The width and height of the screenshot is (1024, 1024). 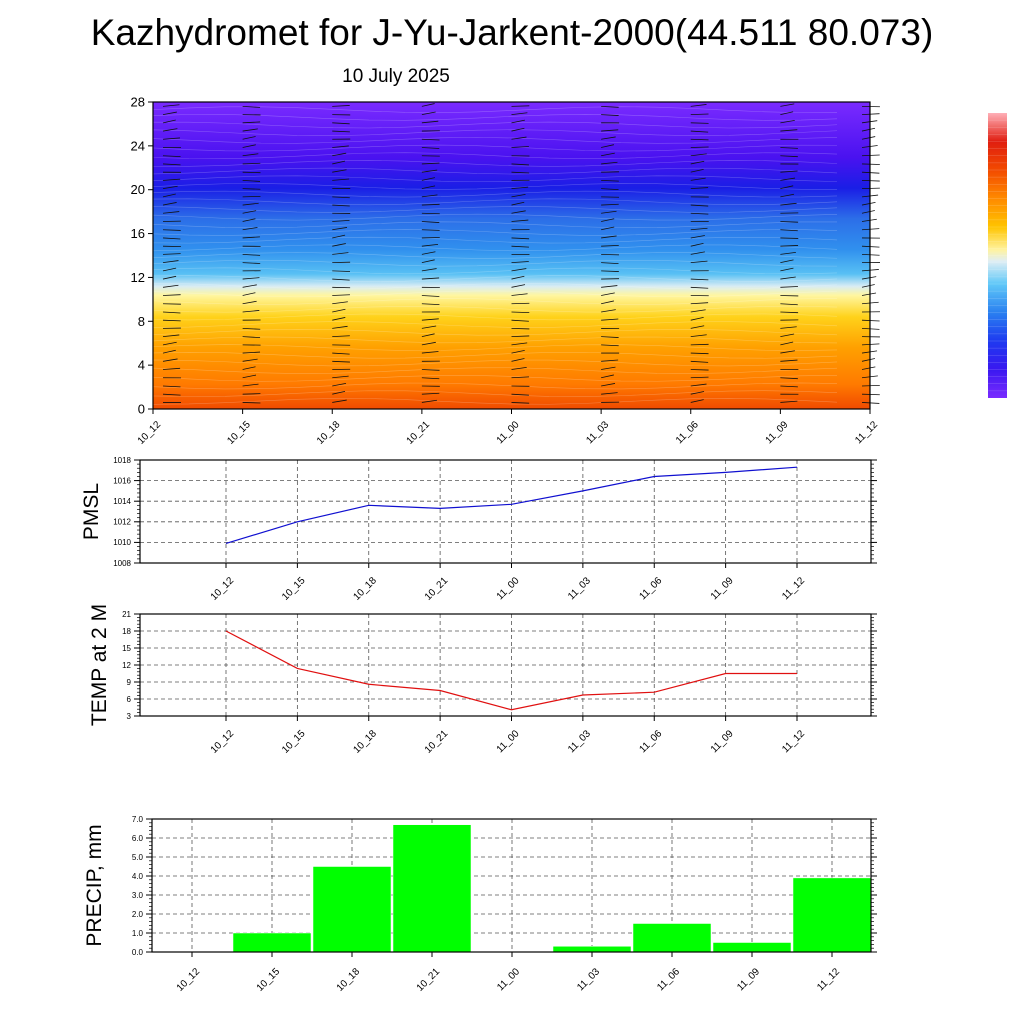 What do you see at coordinates (866, 432) in the screenshot?
I see `x-tick-label: 11_12` at bounding box center [866, 432].